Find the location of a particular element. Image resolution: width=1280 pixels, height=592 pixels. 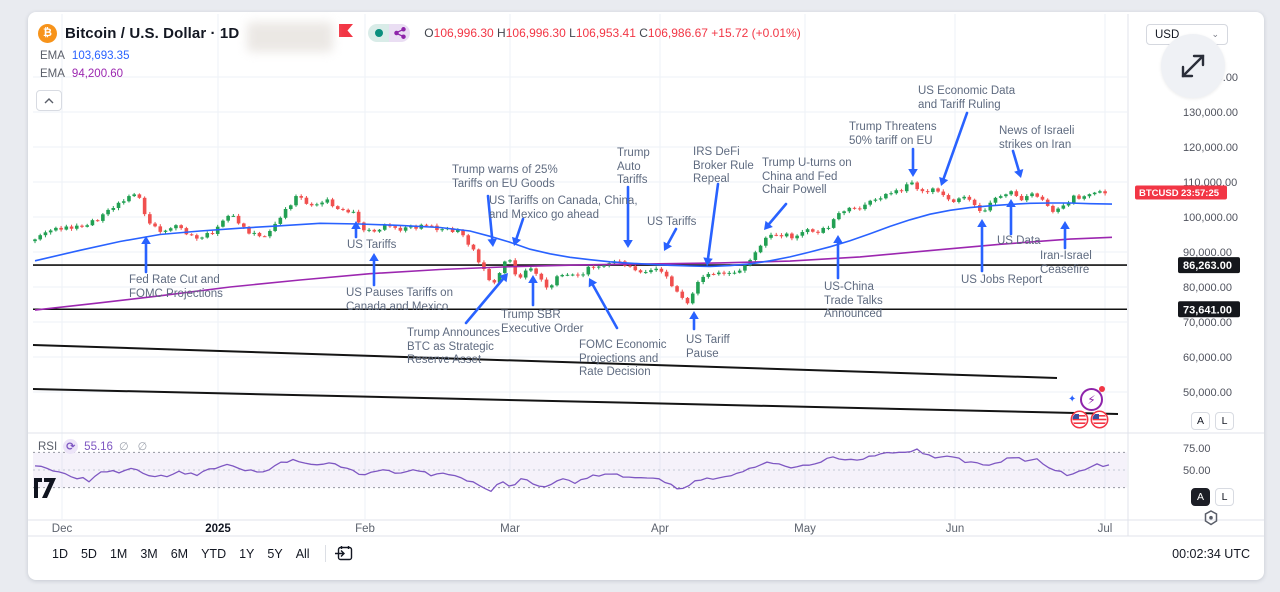

note-trump-threatens-50: Trump Threatens 50% tariff on EU is located at coordinates (893, 134).